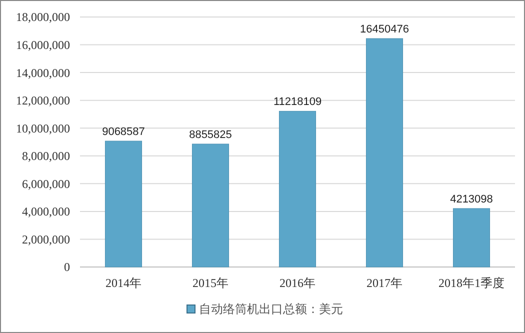  Describe the element at coordinates (46, 183) in the screenshot. I see `y-tick-label: 6,000,000` at that location.